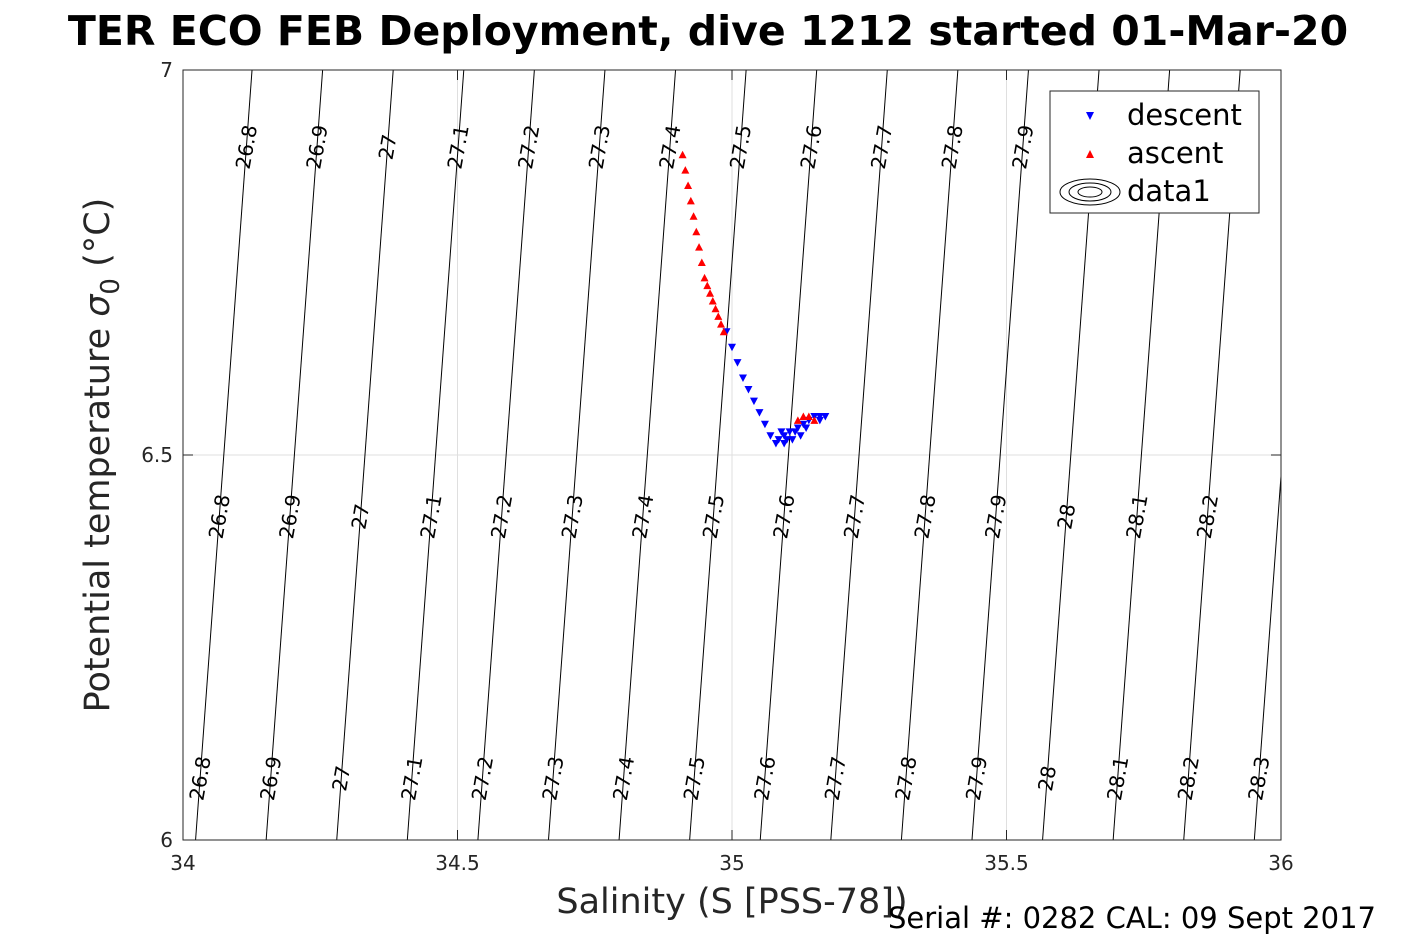 Image resolution: width=1417 pixels, height=949 pixels. What do you see at coordinates (1090, 116) in the screenshot?
I see `descent-marker-icon` at bounding box center [1090, 116].